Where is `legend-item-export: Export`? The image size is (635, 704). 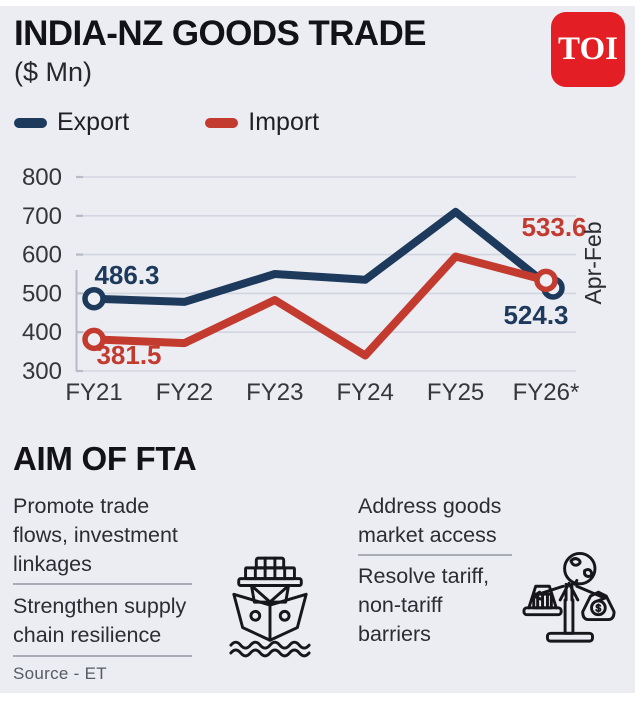
legend-item-export: Export is located at coordinates (71, 122).